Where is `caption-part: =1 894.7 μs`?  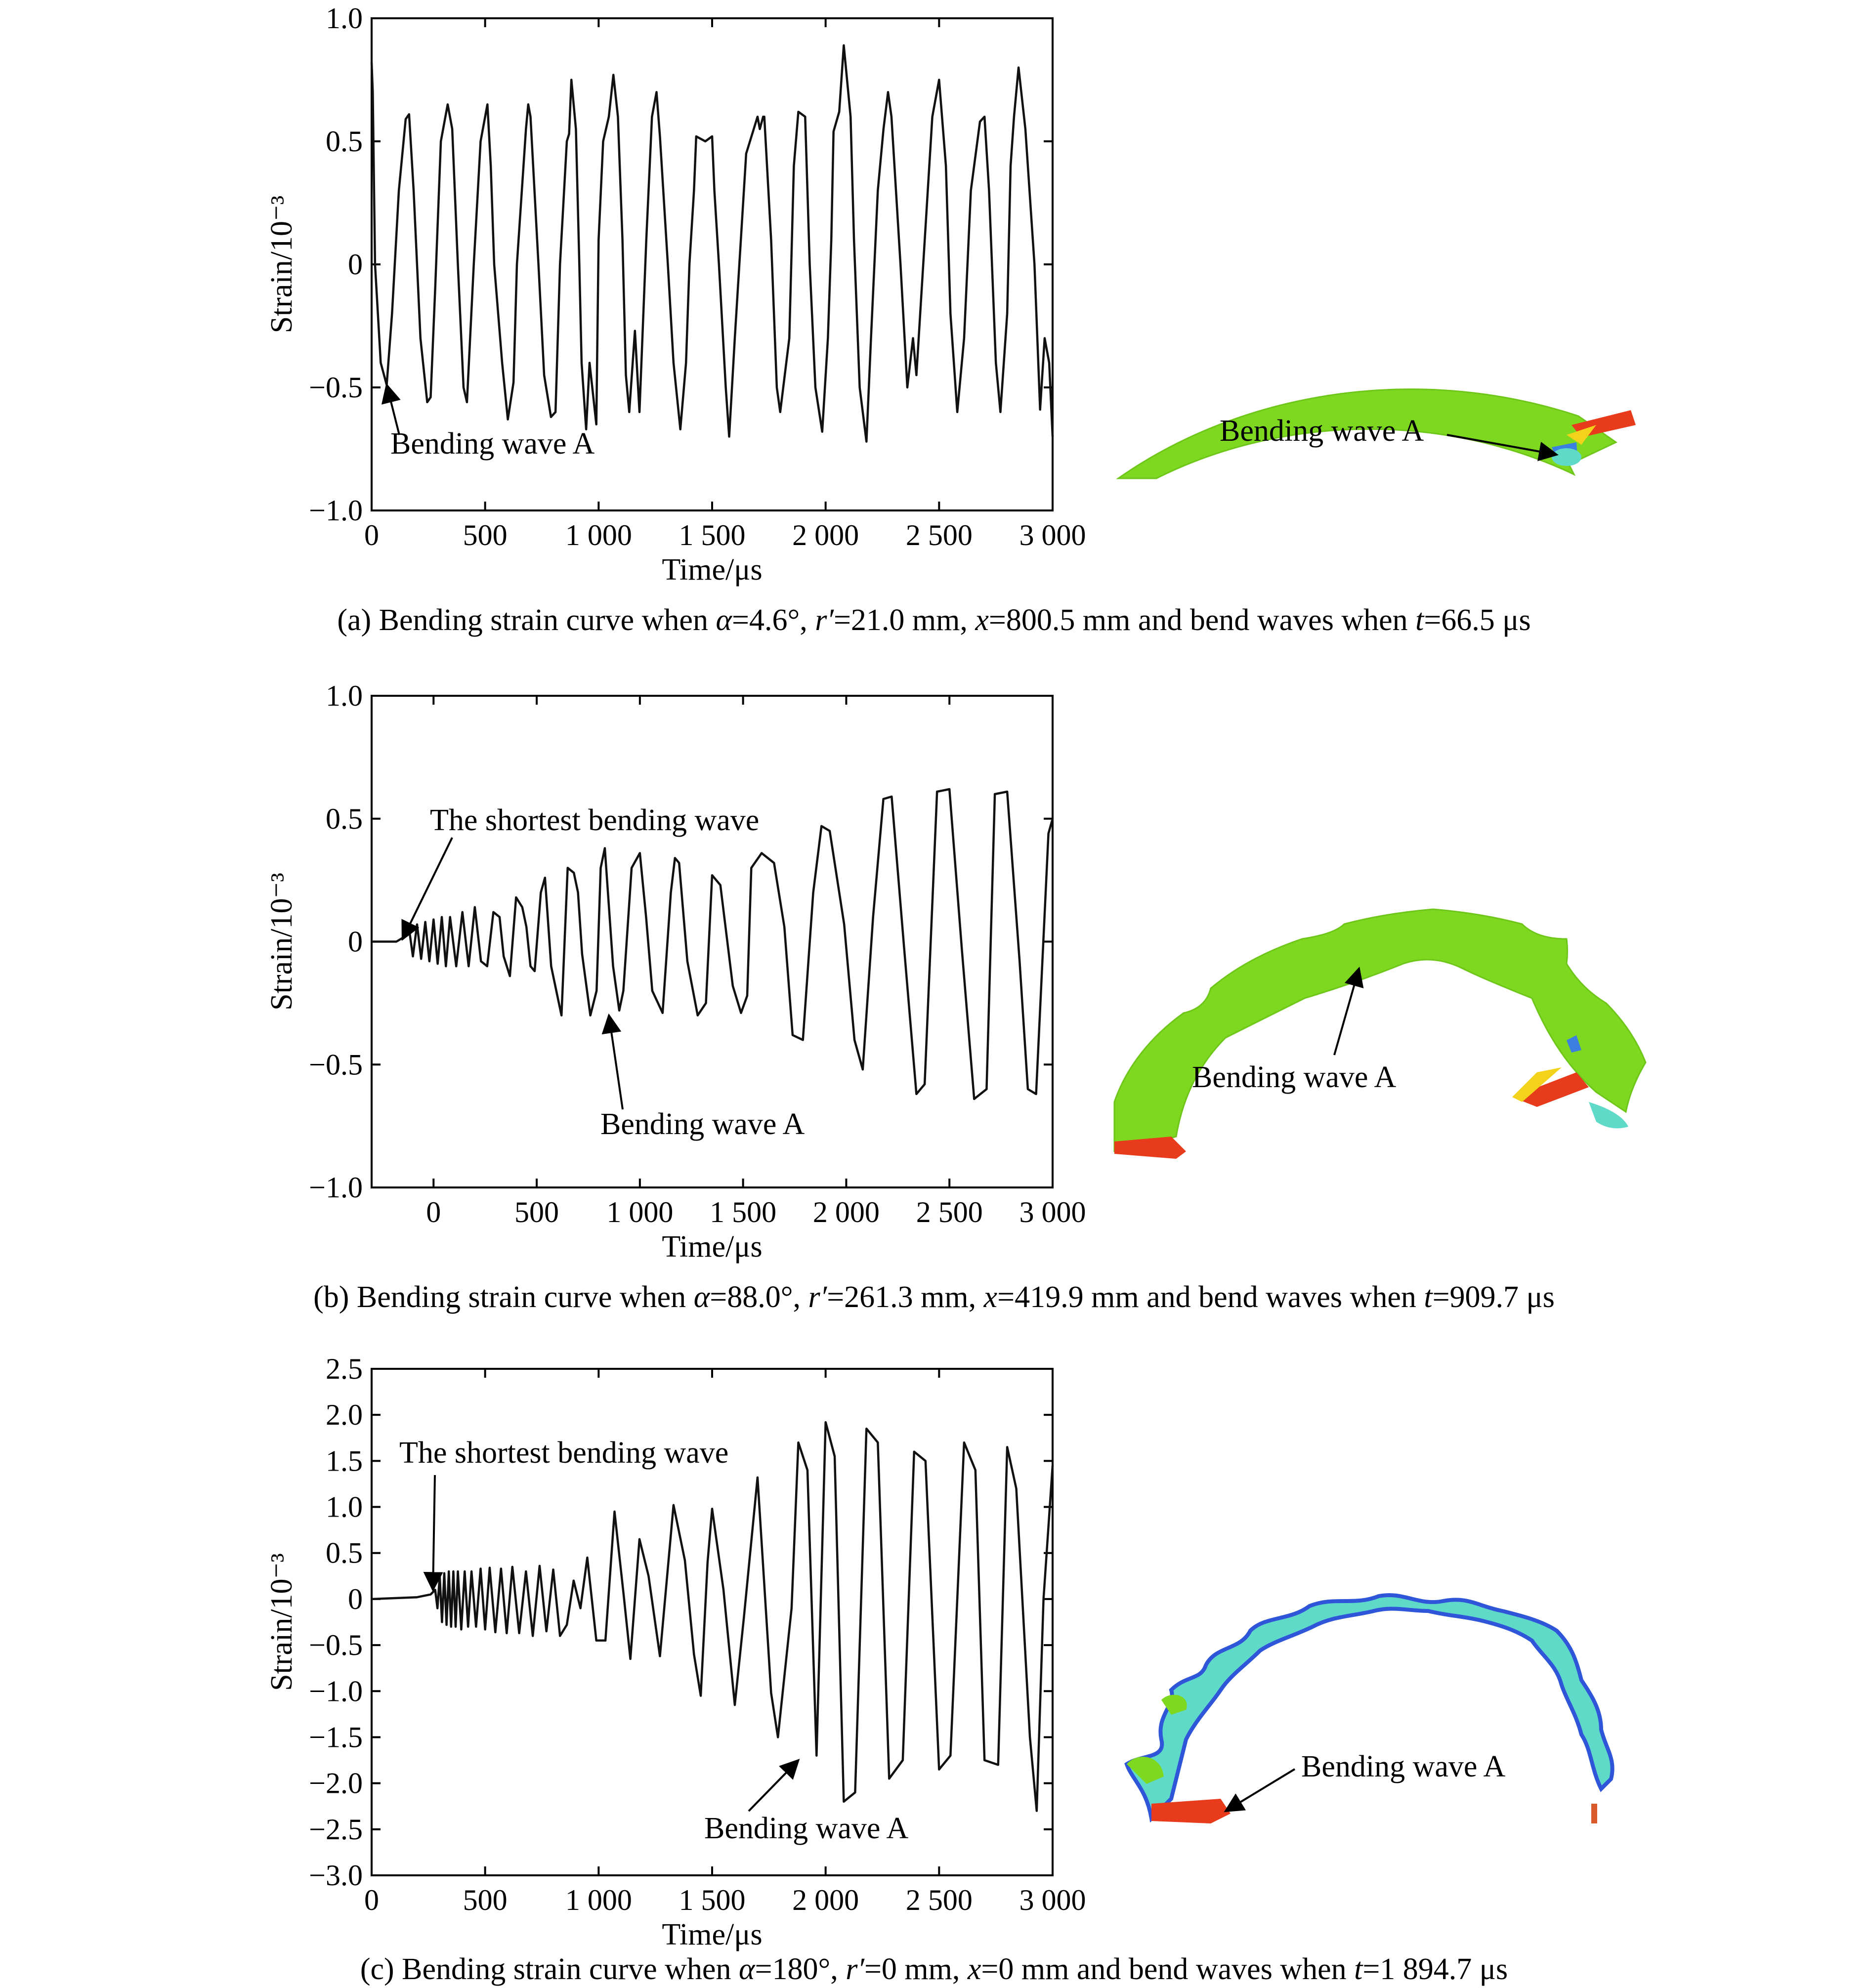
caption-part: =1 894.7 μs is located at coordinates (1435, 1969).